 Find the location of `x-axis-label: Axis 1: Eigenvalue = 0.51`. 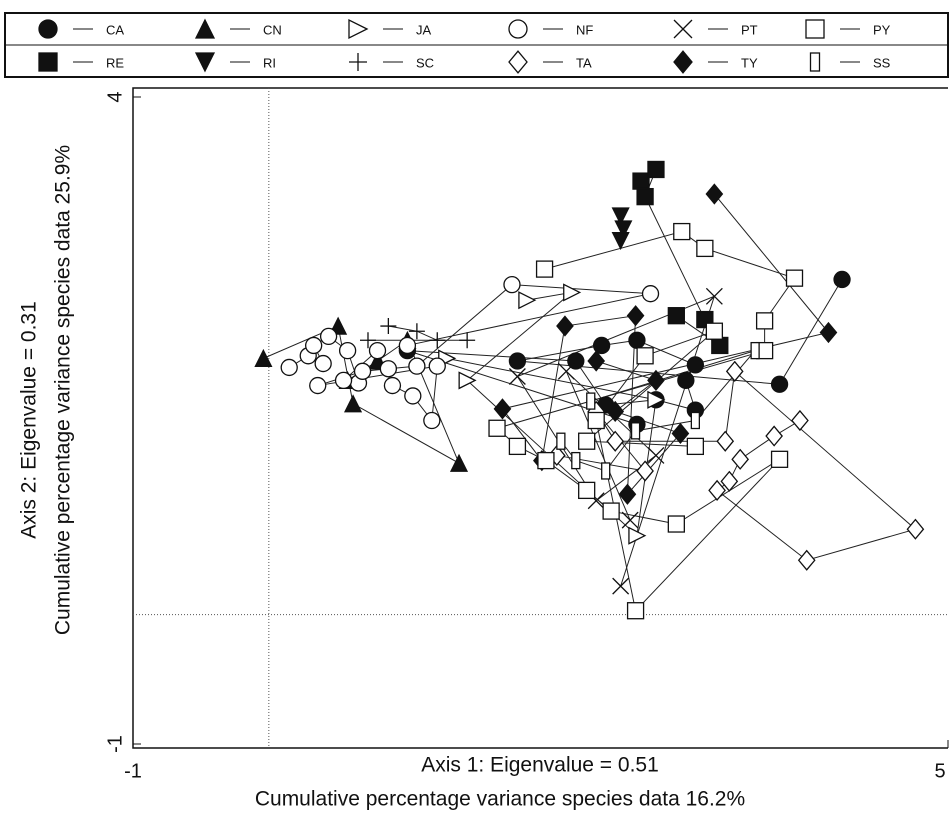

x-axis-label: Axis 1: Eigenvalue = 0.51 is located at coordinates (540, 765).